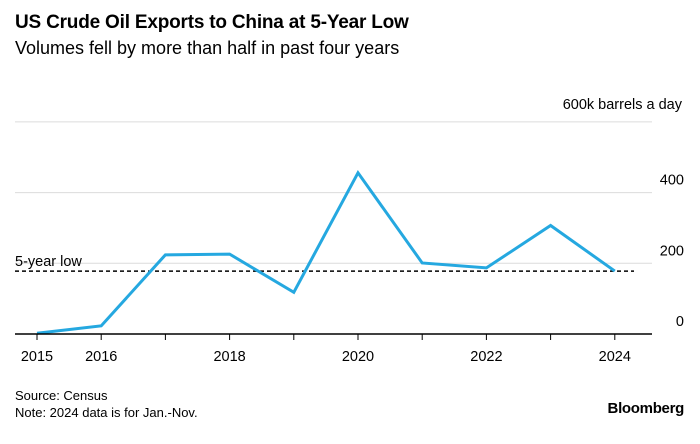 The height and width of the screenshot is (444, 700). What do you see at coordinates (615, 357) in the screenshot?
I see `x-tick-label: 2024` at bounding box center [615, 357].